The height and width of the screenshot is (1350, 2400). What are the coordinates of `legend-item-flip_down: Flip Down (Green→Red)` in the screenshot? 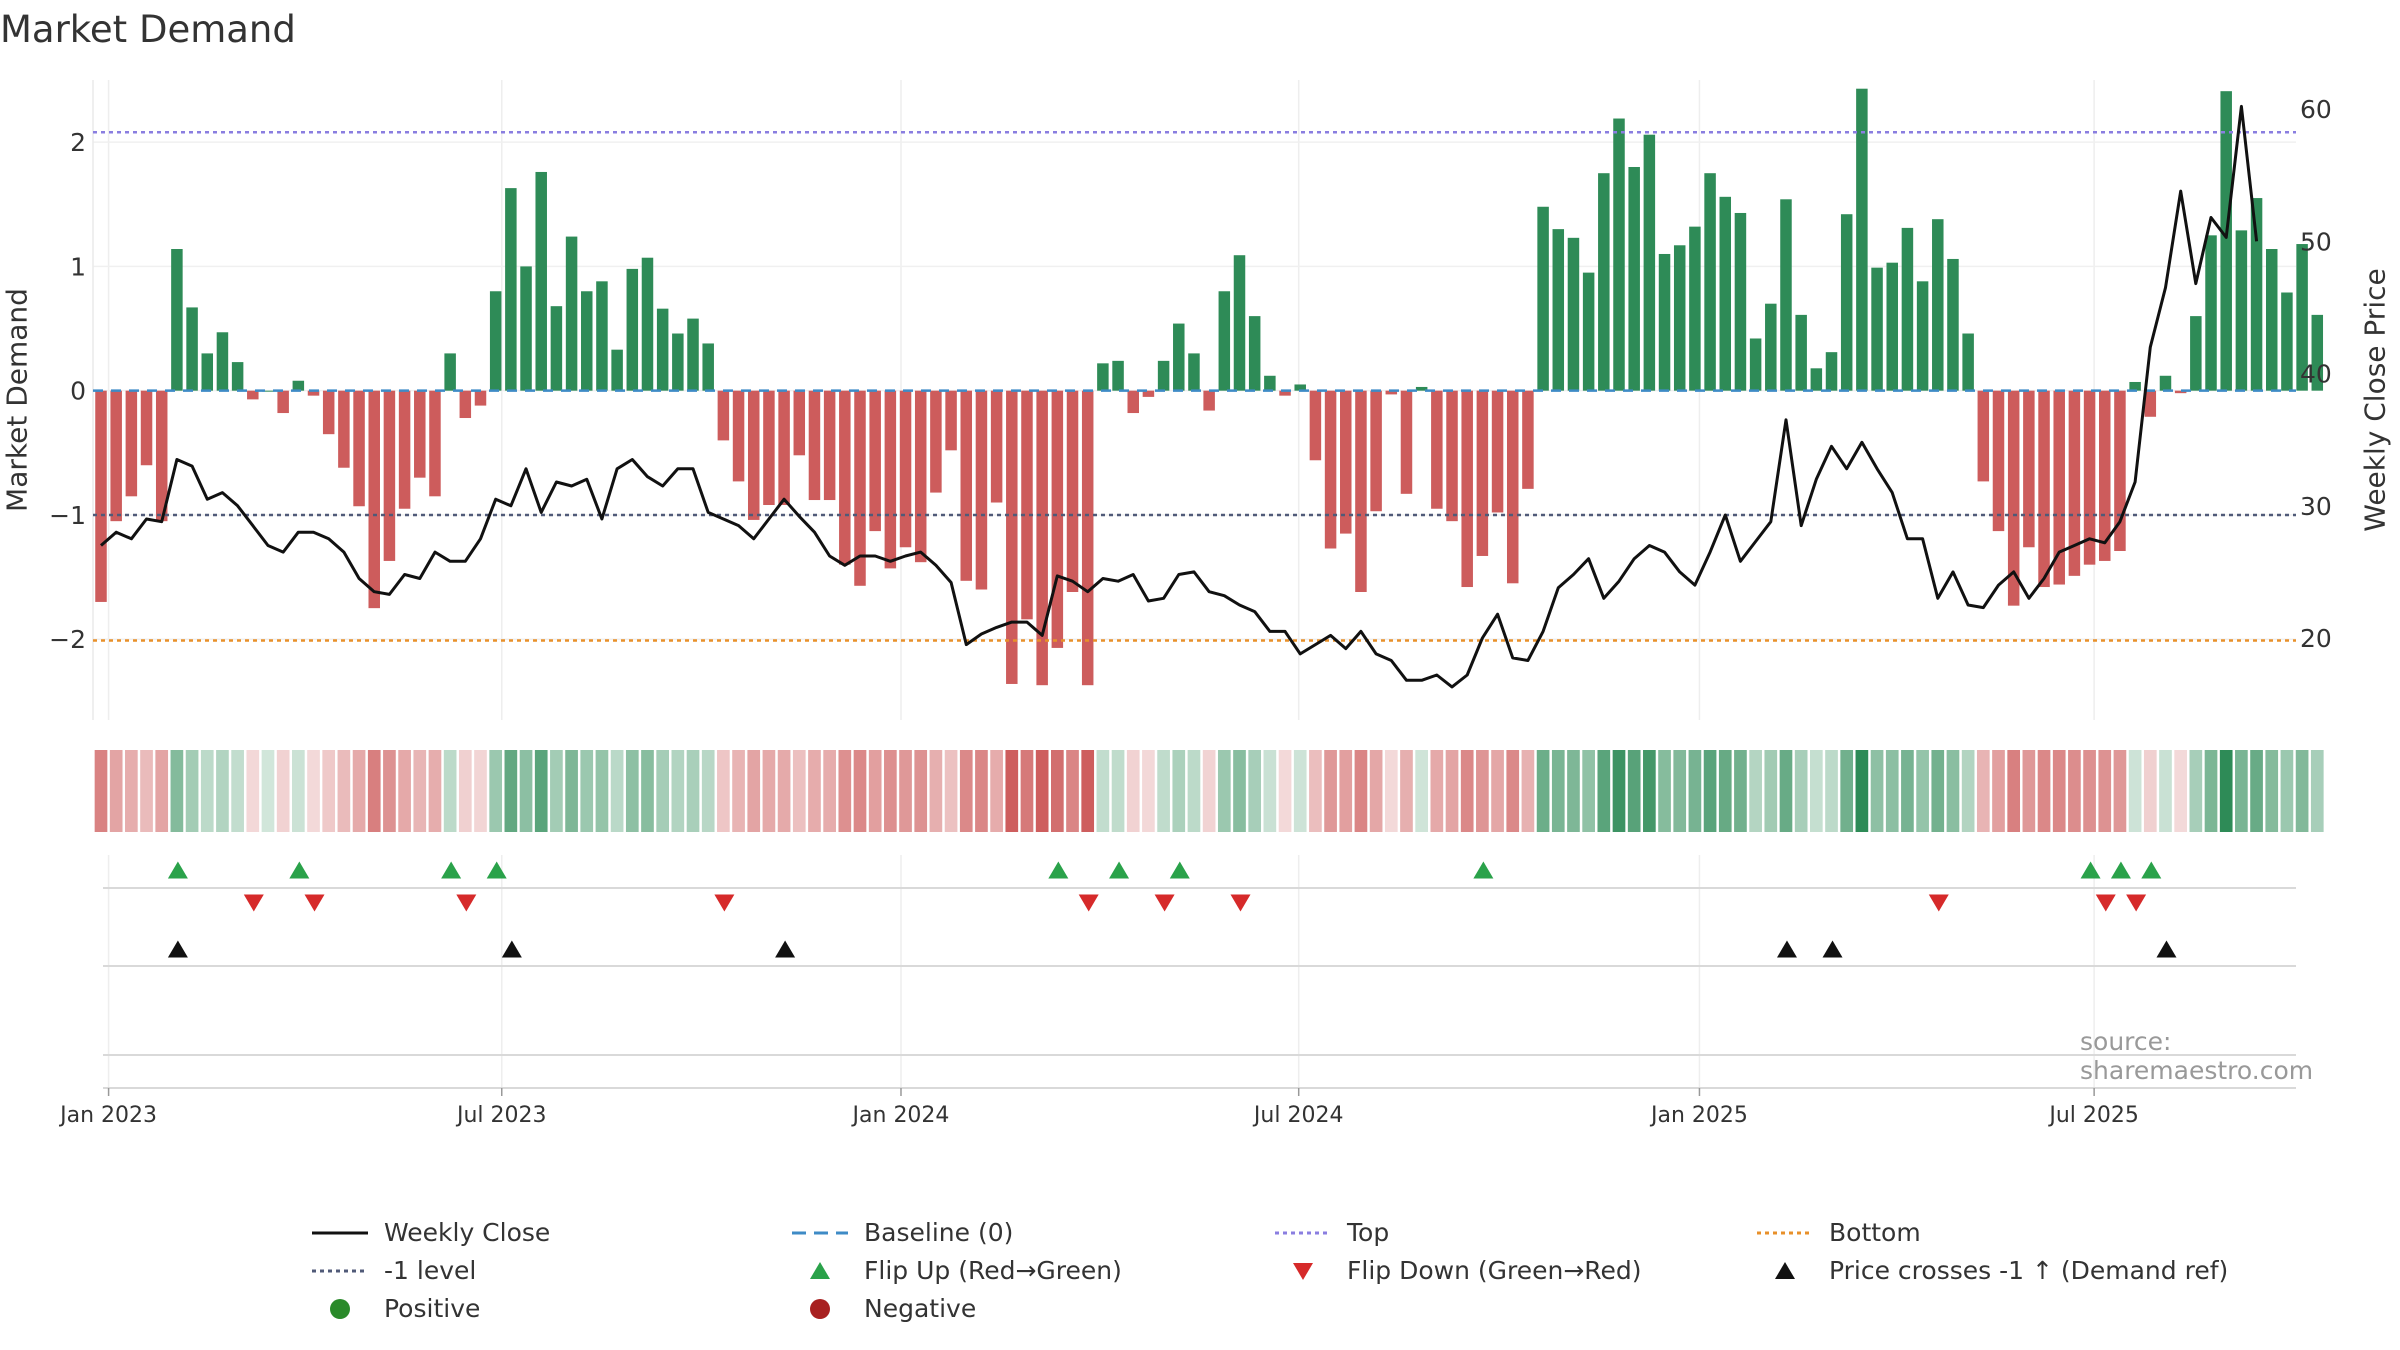 It's located at (1457, 1270).